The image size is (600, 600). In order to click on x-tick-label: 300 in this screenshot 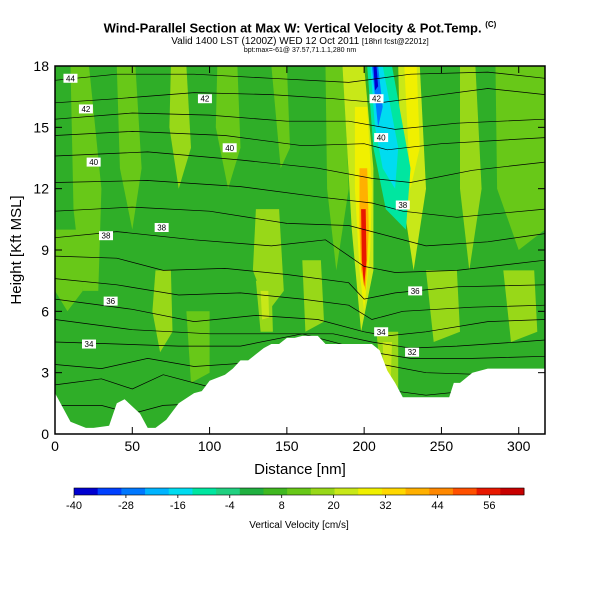, I will do `click(519, 446)`.